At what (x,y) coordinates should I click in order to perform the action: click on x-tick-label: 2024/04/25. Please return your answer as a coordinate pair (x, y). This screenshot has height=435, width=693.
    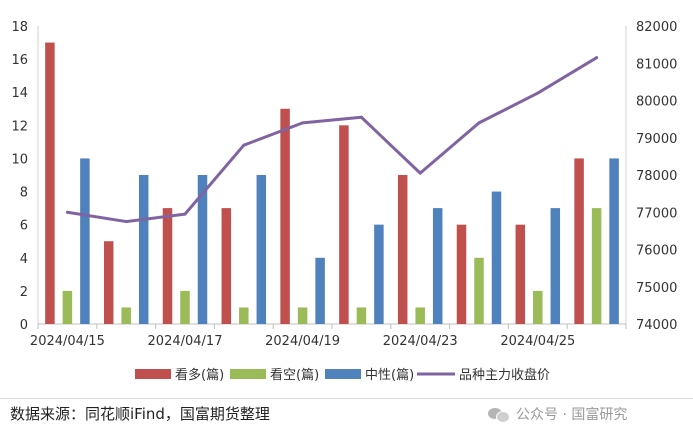
    Looking at the image, I should click on (537, 341).